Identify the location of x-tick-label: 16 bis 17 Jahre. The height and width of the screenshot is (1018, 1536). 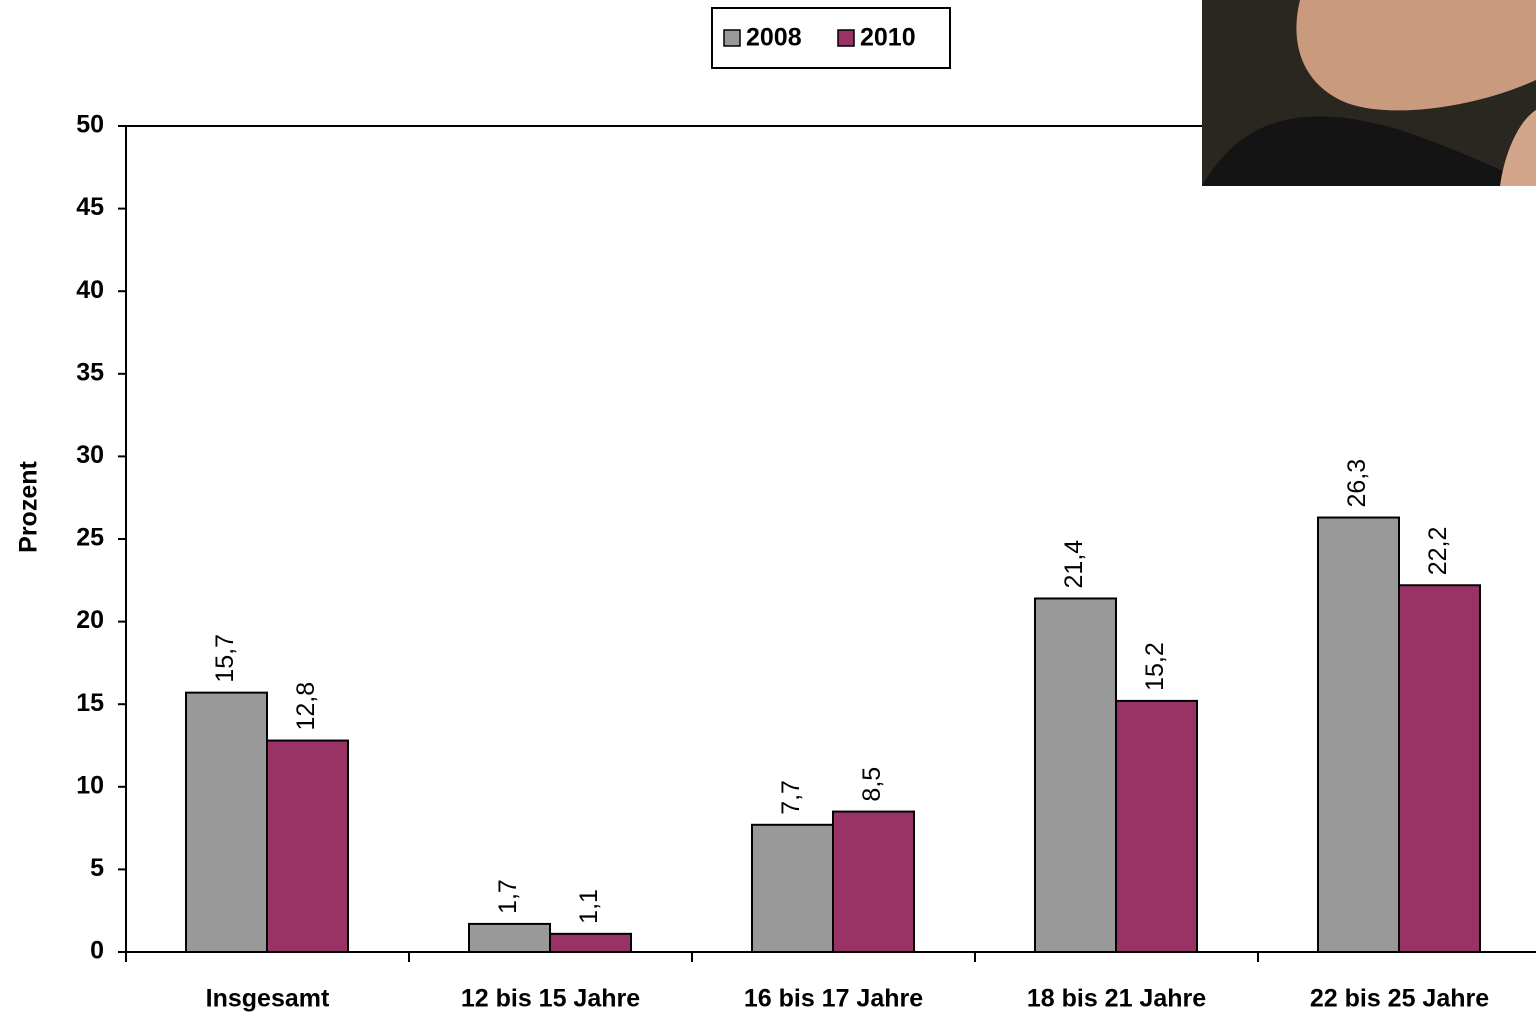
(833, 999).